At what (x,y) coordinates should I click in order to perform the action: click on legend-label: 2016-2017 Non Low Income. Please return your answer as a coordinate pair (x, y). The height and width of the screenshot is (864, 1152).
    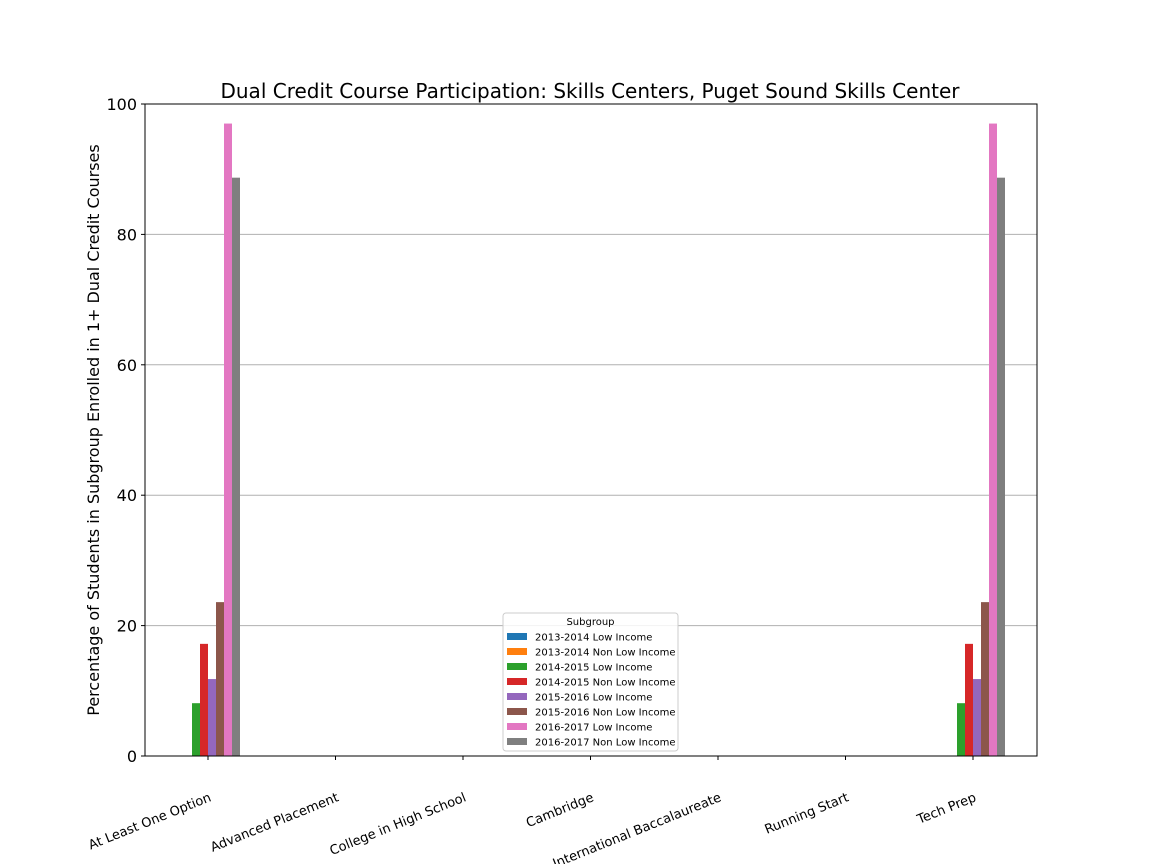
    Looking at the image, I should click on (605, 743).